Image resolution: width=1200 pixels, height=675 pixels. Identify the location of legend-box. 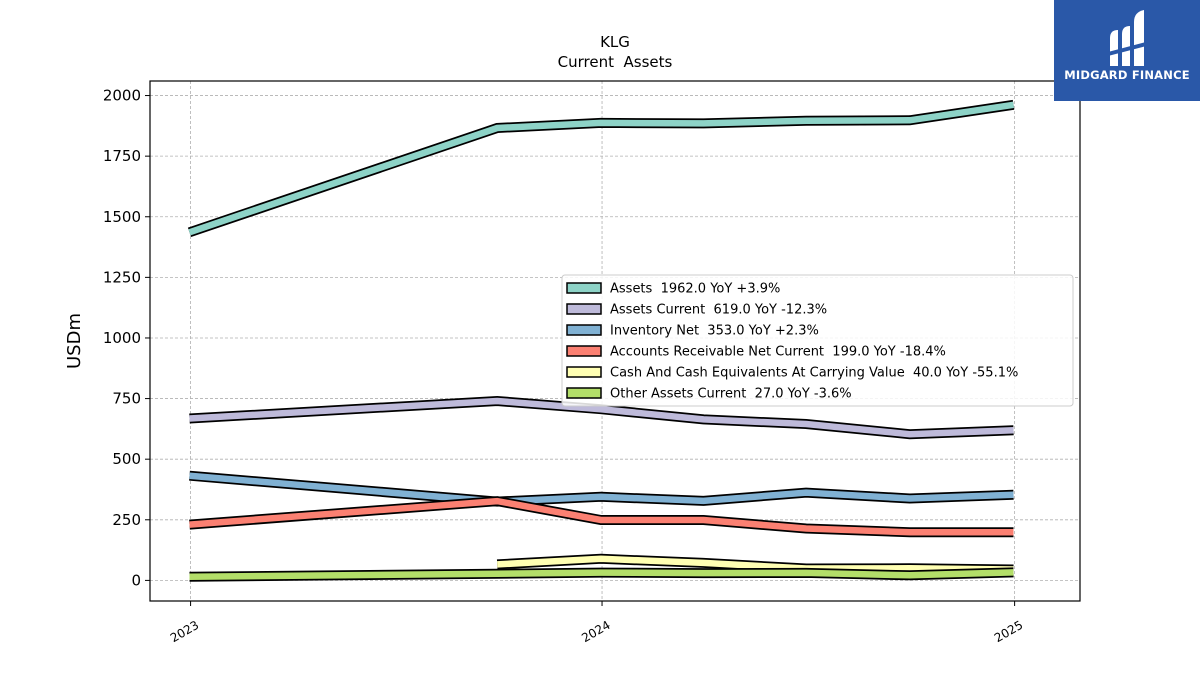
(817, 340).